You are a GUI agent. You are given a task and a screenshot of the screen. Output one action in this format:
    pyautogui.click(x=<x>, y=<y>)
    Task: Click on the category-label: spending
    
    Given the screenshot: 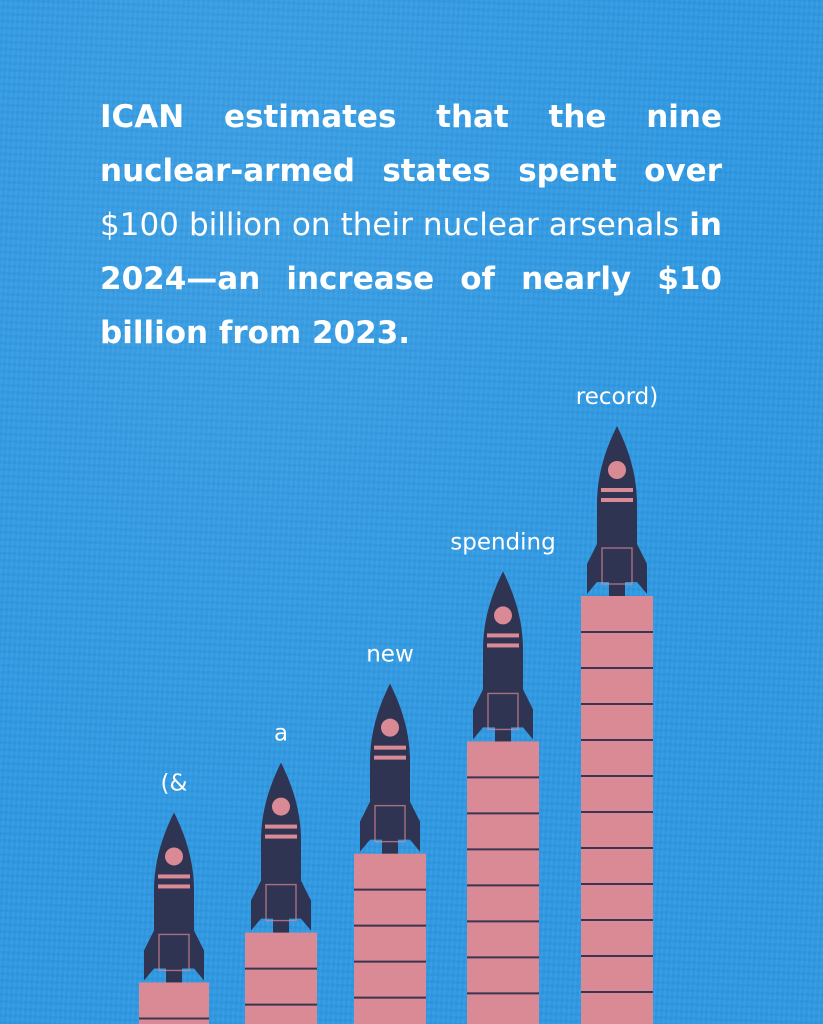 What is the action you would take?
    pyautogui.click(x=502, y=542)
    